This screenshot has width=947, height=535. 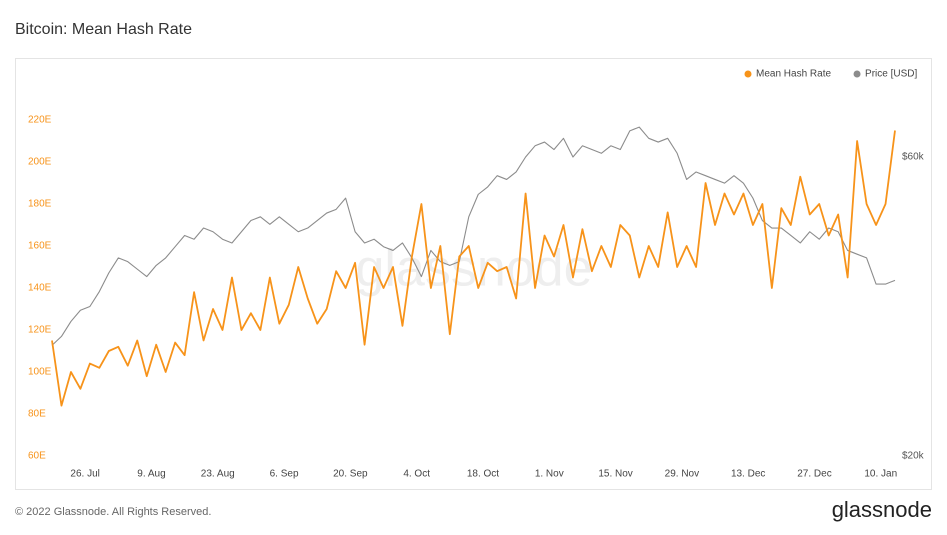 What do you see at coordinates (793, 74) in the screenshot?
I see `legend-label: Mean Hash Rate` at bounding box center [793, 74].